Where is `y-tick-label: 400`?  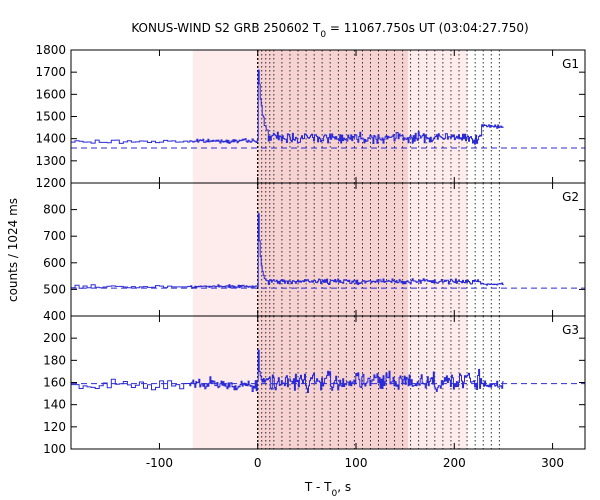 y-tick-label: 400 is located at coordinates (54, 316).